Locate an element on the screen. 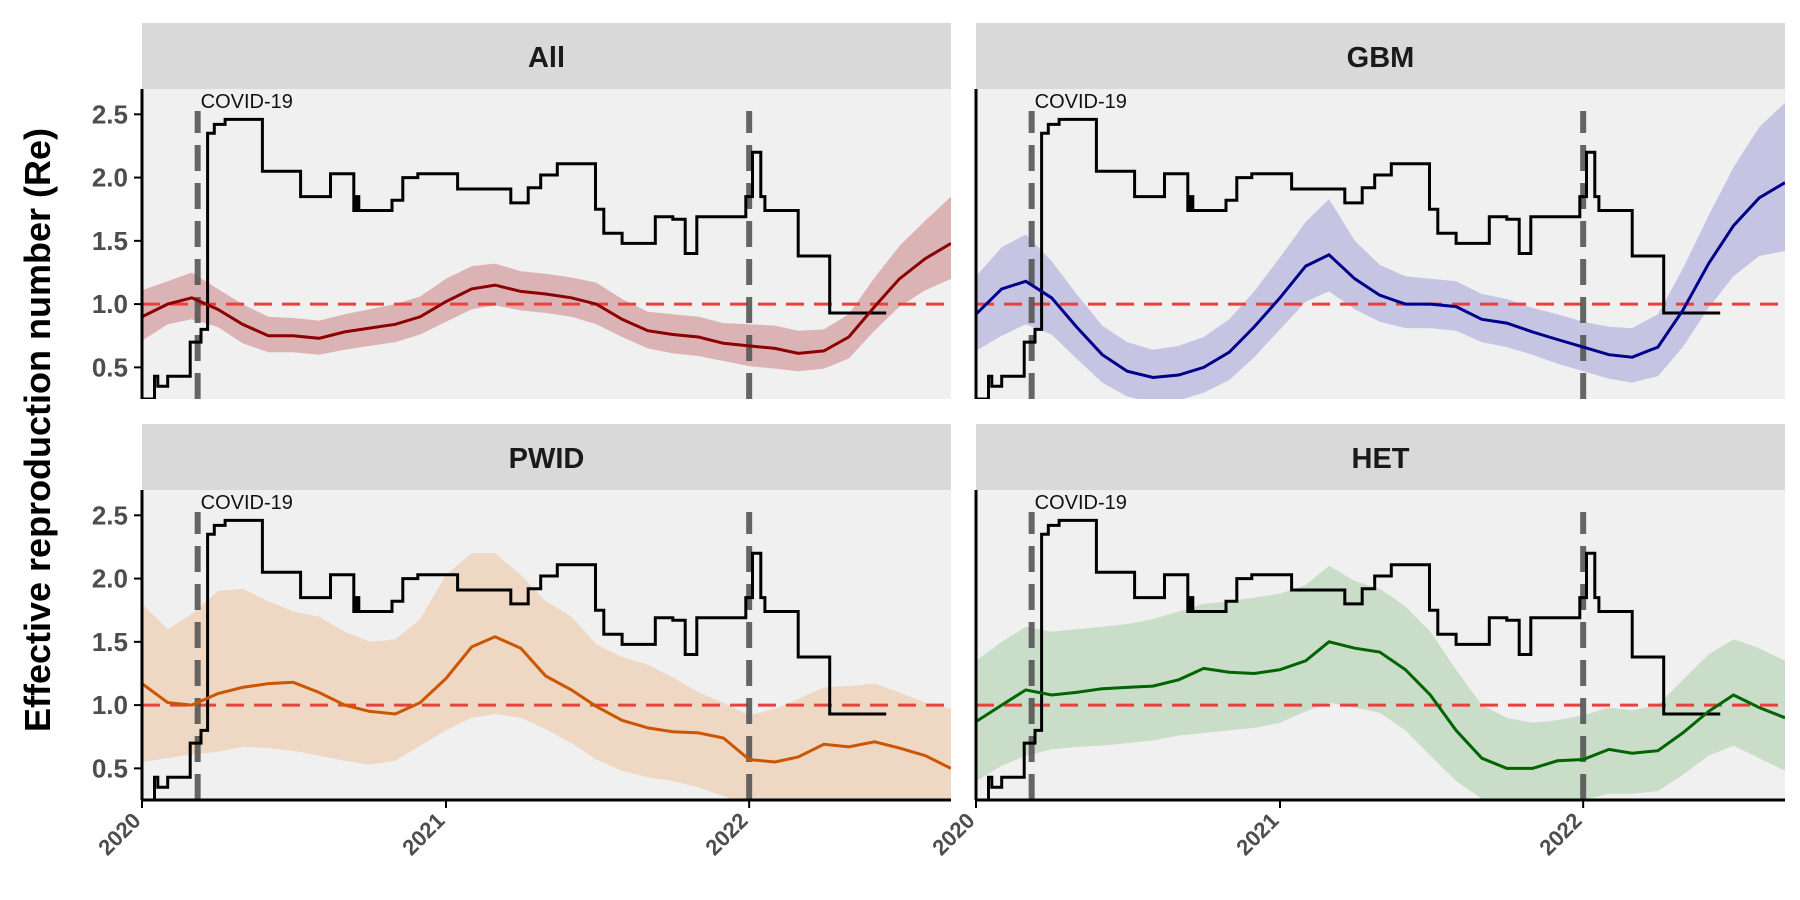 This screenshot has height=900, width=1800. facet-title: PWID is located at coordinates (547, 459).